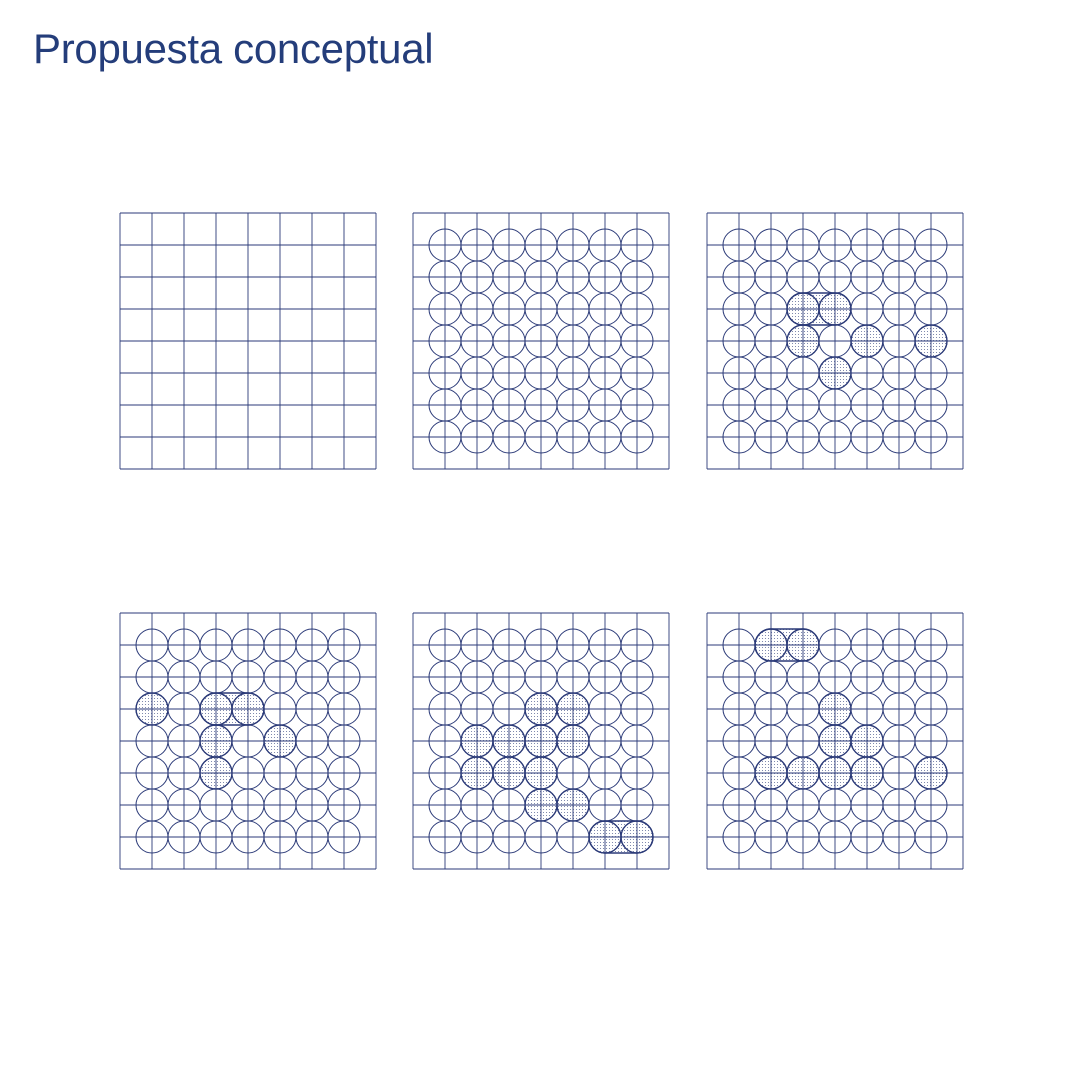 The height and width of the screenshot is (1080, 1080). I want to click on page-title: Propuesta conceptual, so click(233, 48).